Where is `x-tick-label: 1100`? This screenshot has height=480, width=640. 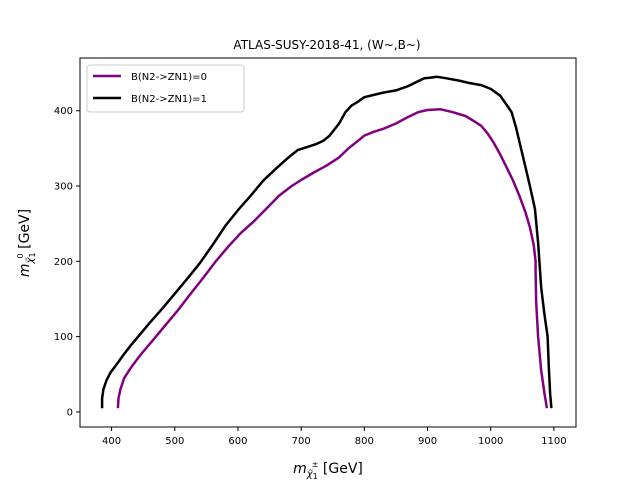 x-tick-label: 1100 is located at coordinates (553, 441).